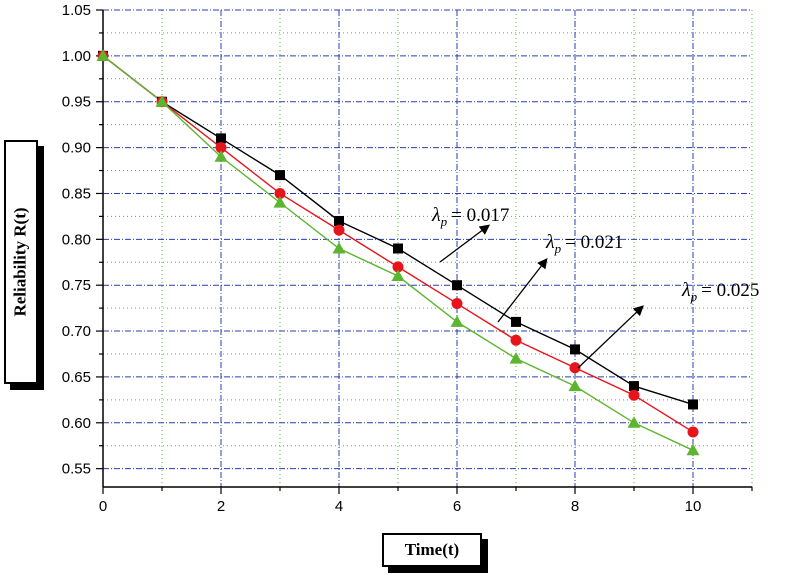  I want to click on annotation-label: λp = 0.025, so click(720, 291).